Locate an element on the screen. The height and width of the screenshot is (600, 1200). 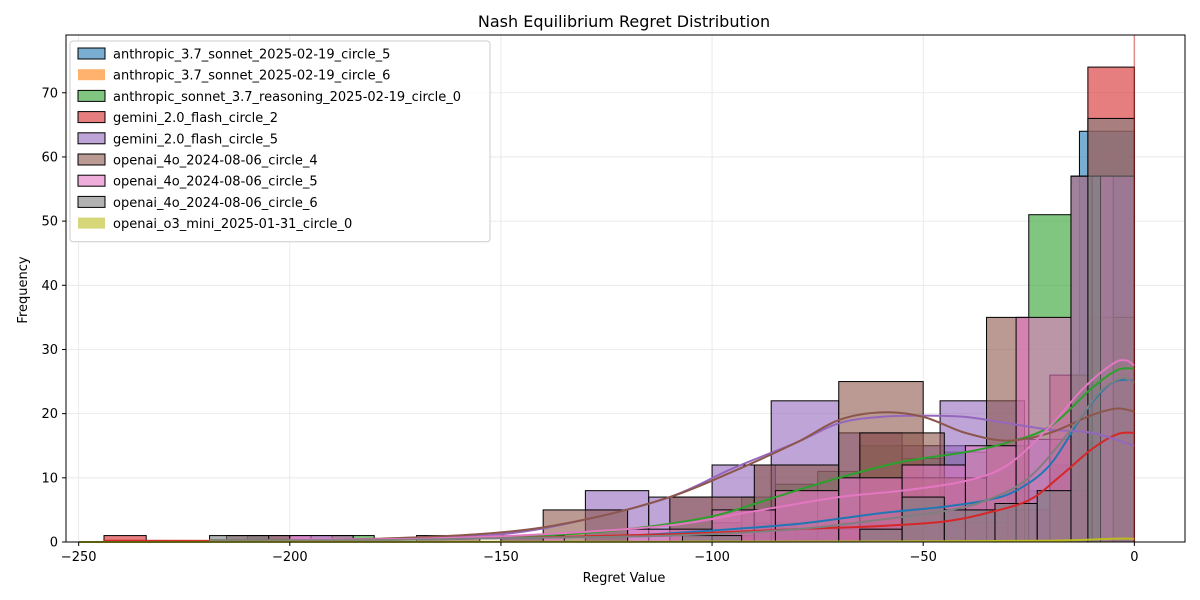
x-tick-label: −100 is located at coordinates (712, 557).